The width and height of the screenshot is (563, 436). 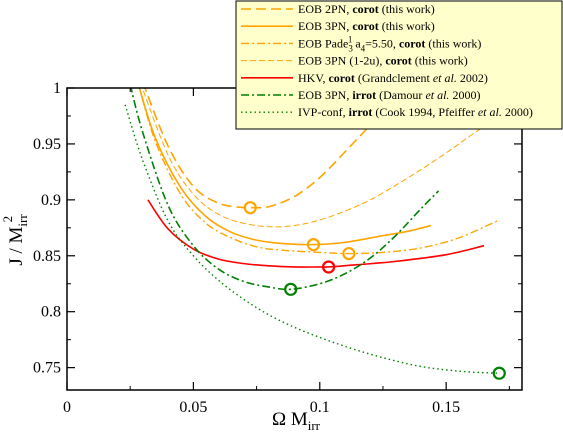 What do you see at coordinates (366, 9) in the screenshot?
I see `legend-label-1: EOB 2PN, corot (this work)` at bounding box center [366, 9].